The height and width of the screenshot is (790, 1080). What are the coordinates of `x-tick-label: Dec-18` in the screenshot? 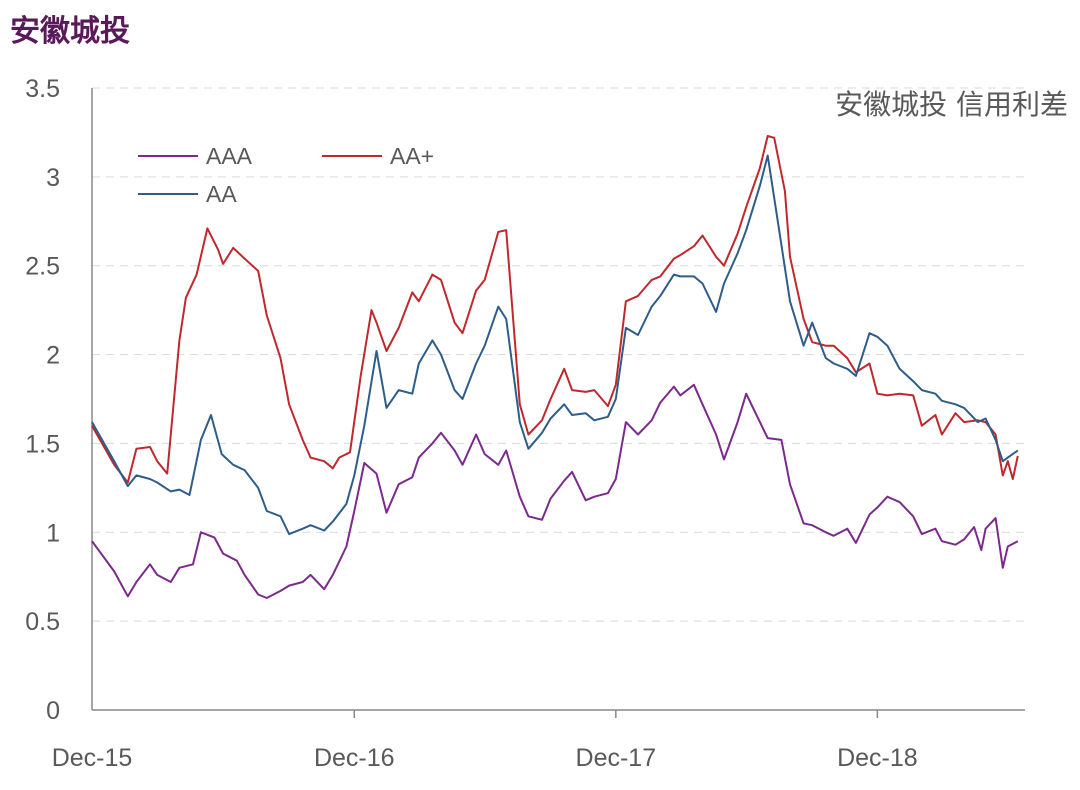 It's located at (877, 758).